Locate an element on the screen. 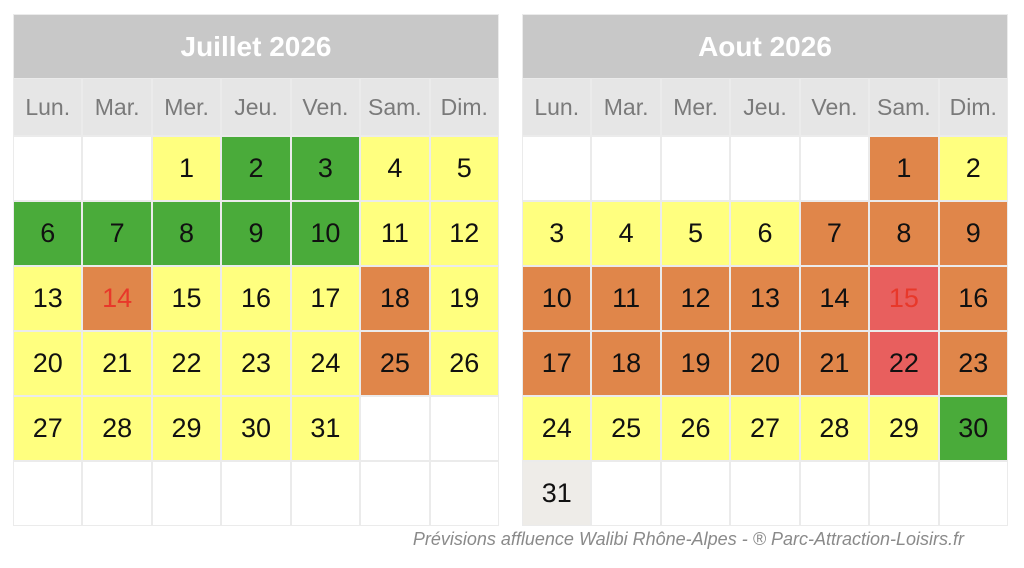 The width and height of the screenshot is (1024, 568). month-title: Aout 2026 is located at coordinates (765, 46).